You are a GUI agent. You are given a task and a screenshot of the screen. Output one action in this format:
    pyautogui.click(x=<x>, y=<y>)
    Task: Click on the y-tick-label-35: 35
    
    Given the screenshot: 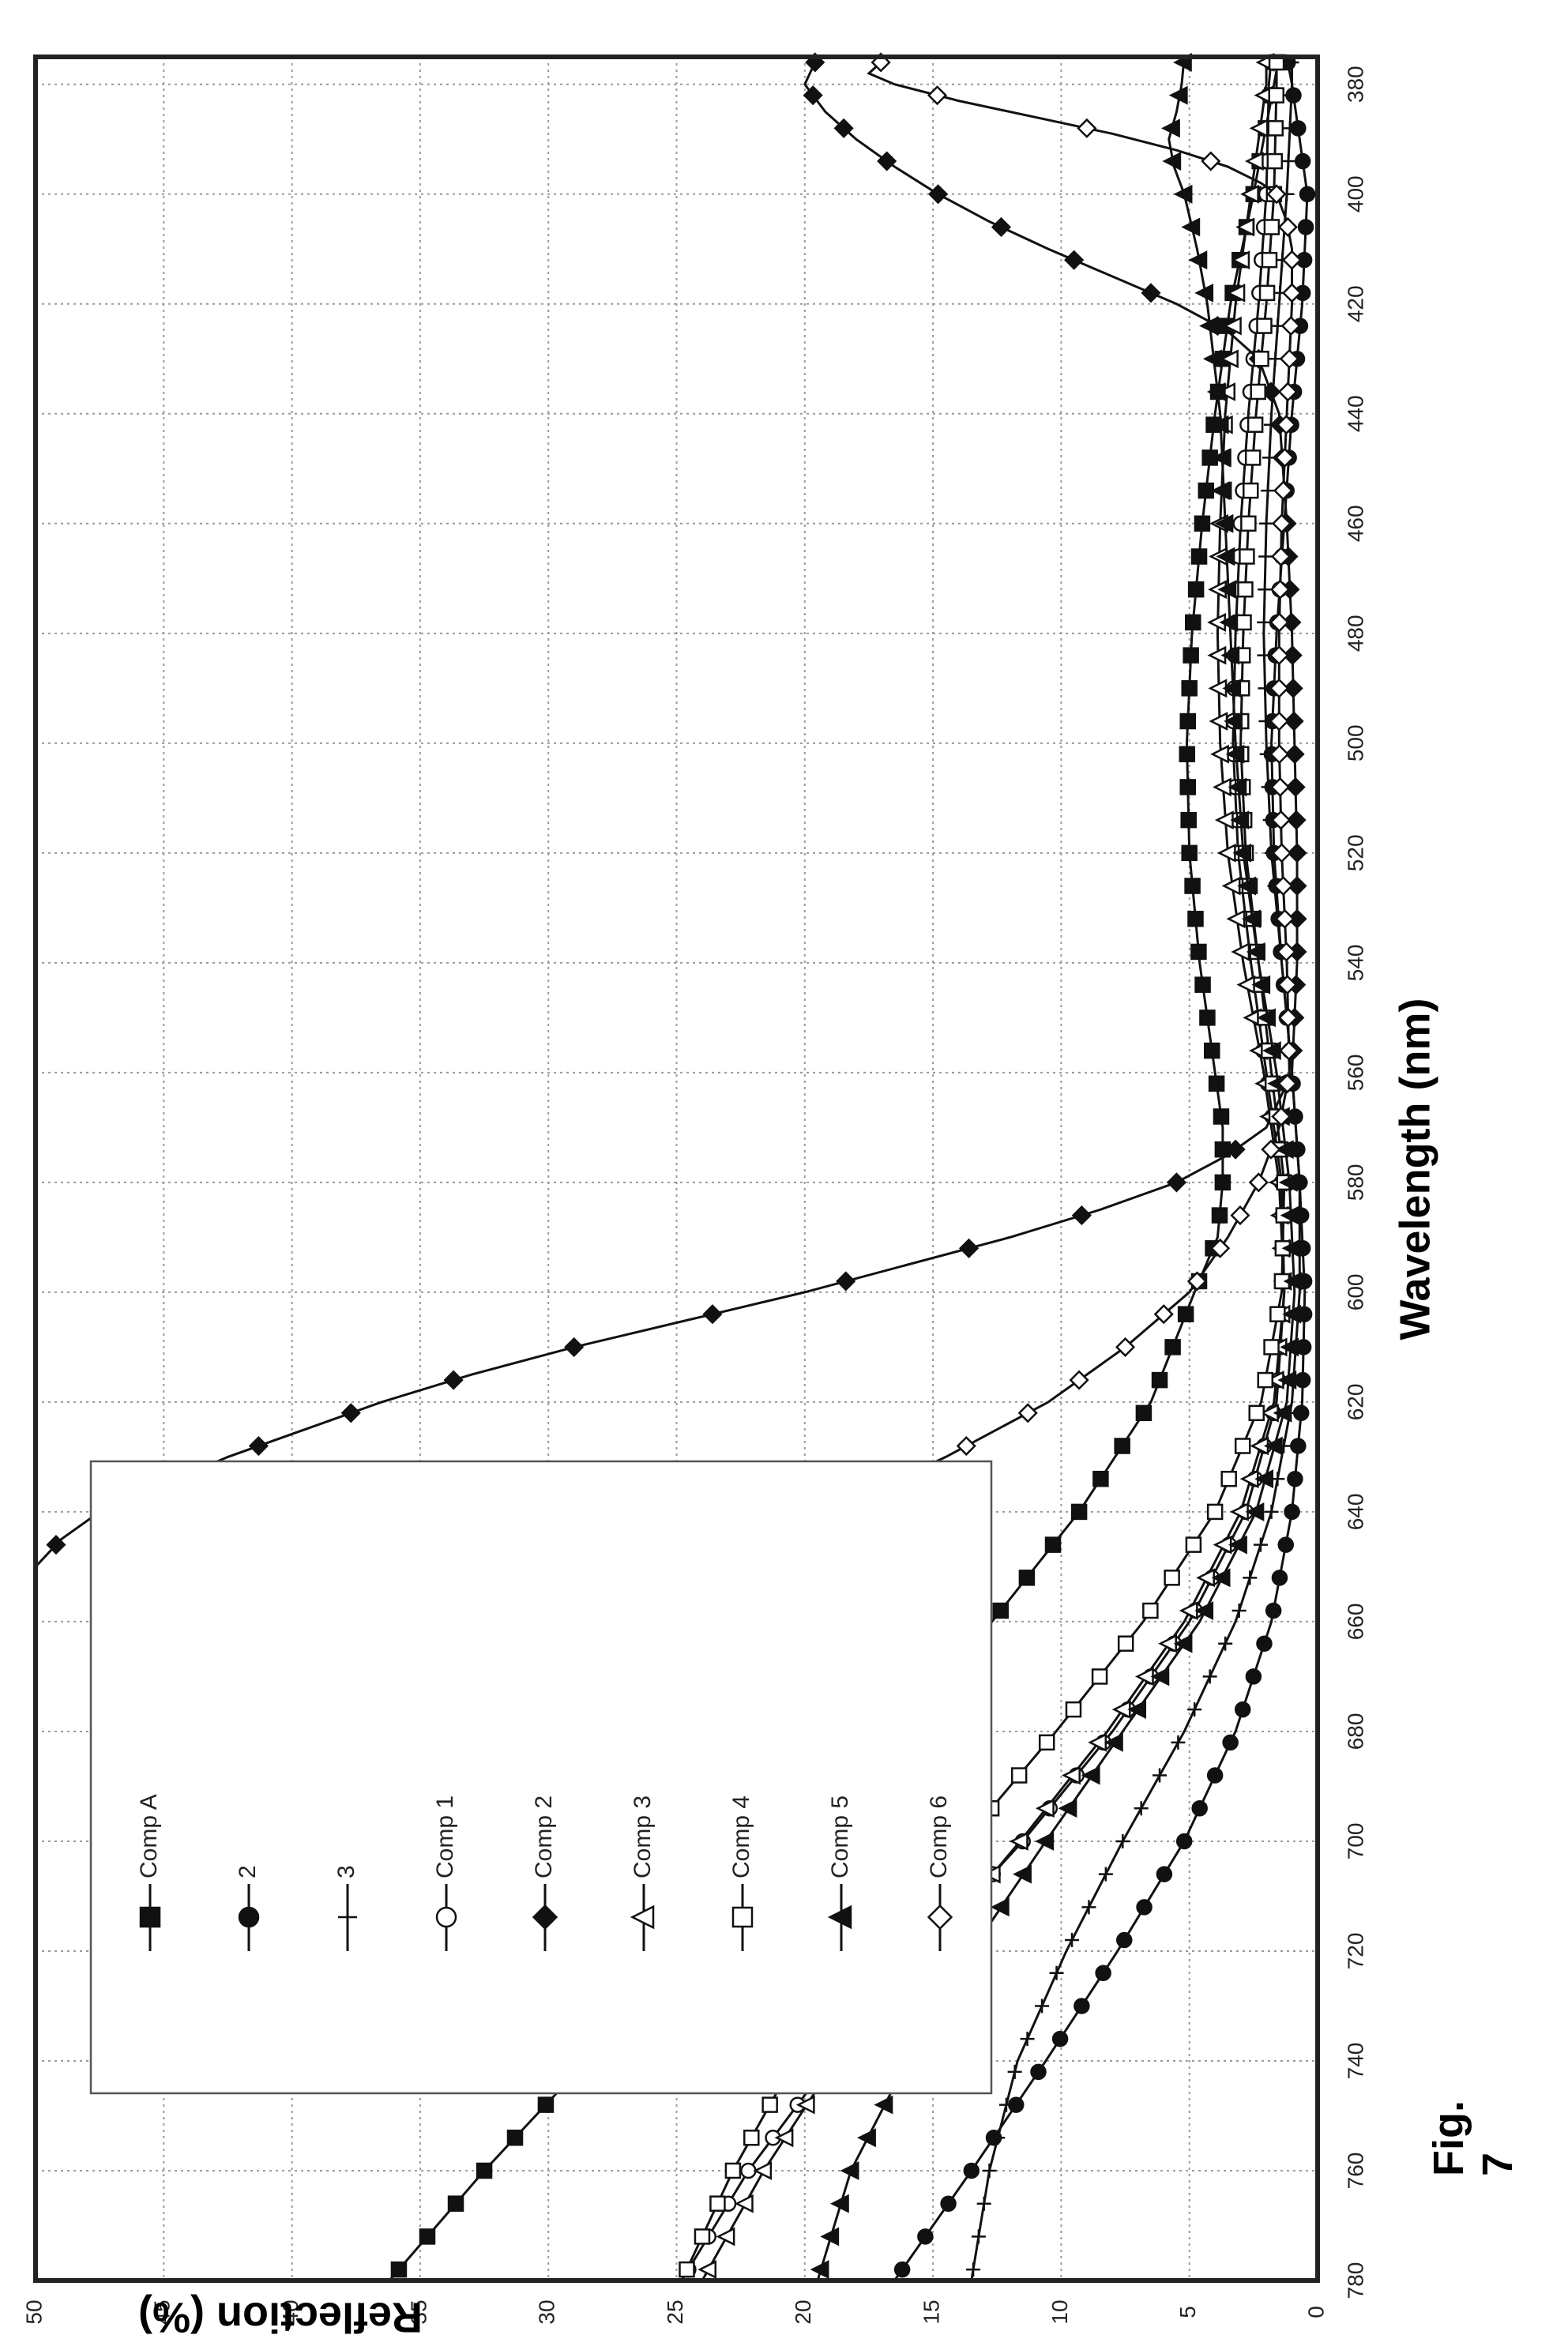 What is the action you would take?
    pyautogui.click(x=418, y=2311)
    